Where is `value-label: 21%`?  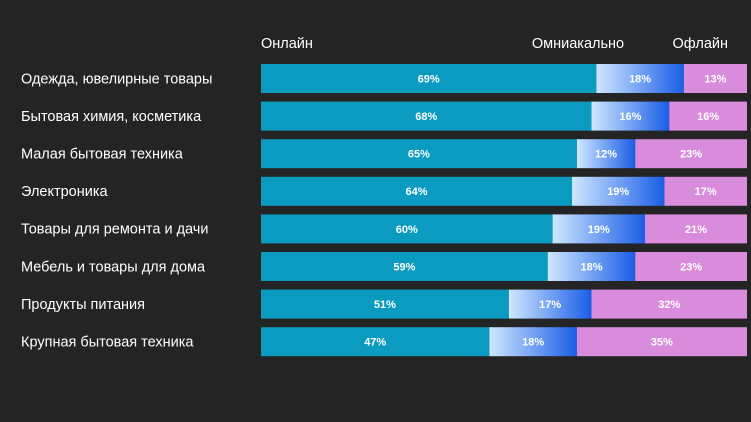 value-label: 21% is located at coordinates (696, 230).